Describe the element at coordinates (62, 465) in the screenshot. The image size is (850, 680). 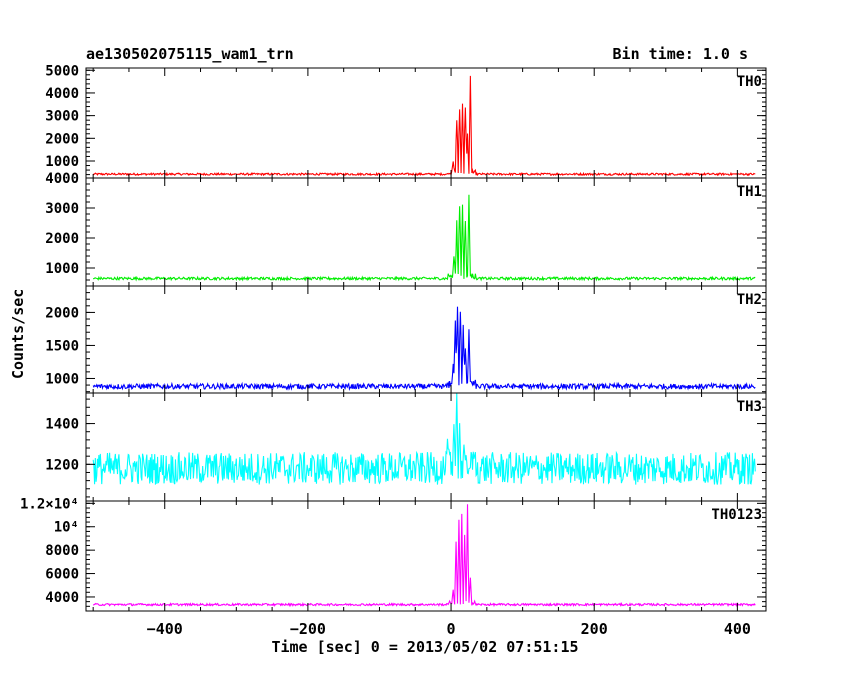
I see `ytick-label-th3: 1200` at that location.